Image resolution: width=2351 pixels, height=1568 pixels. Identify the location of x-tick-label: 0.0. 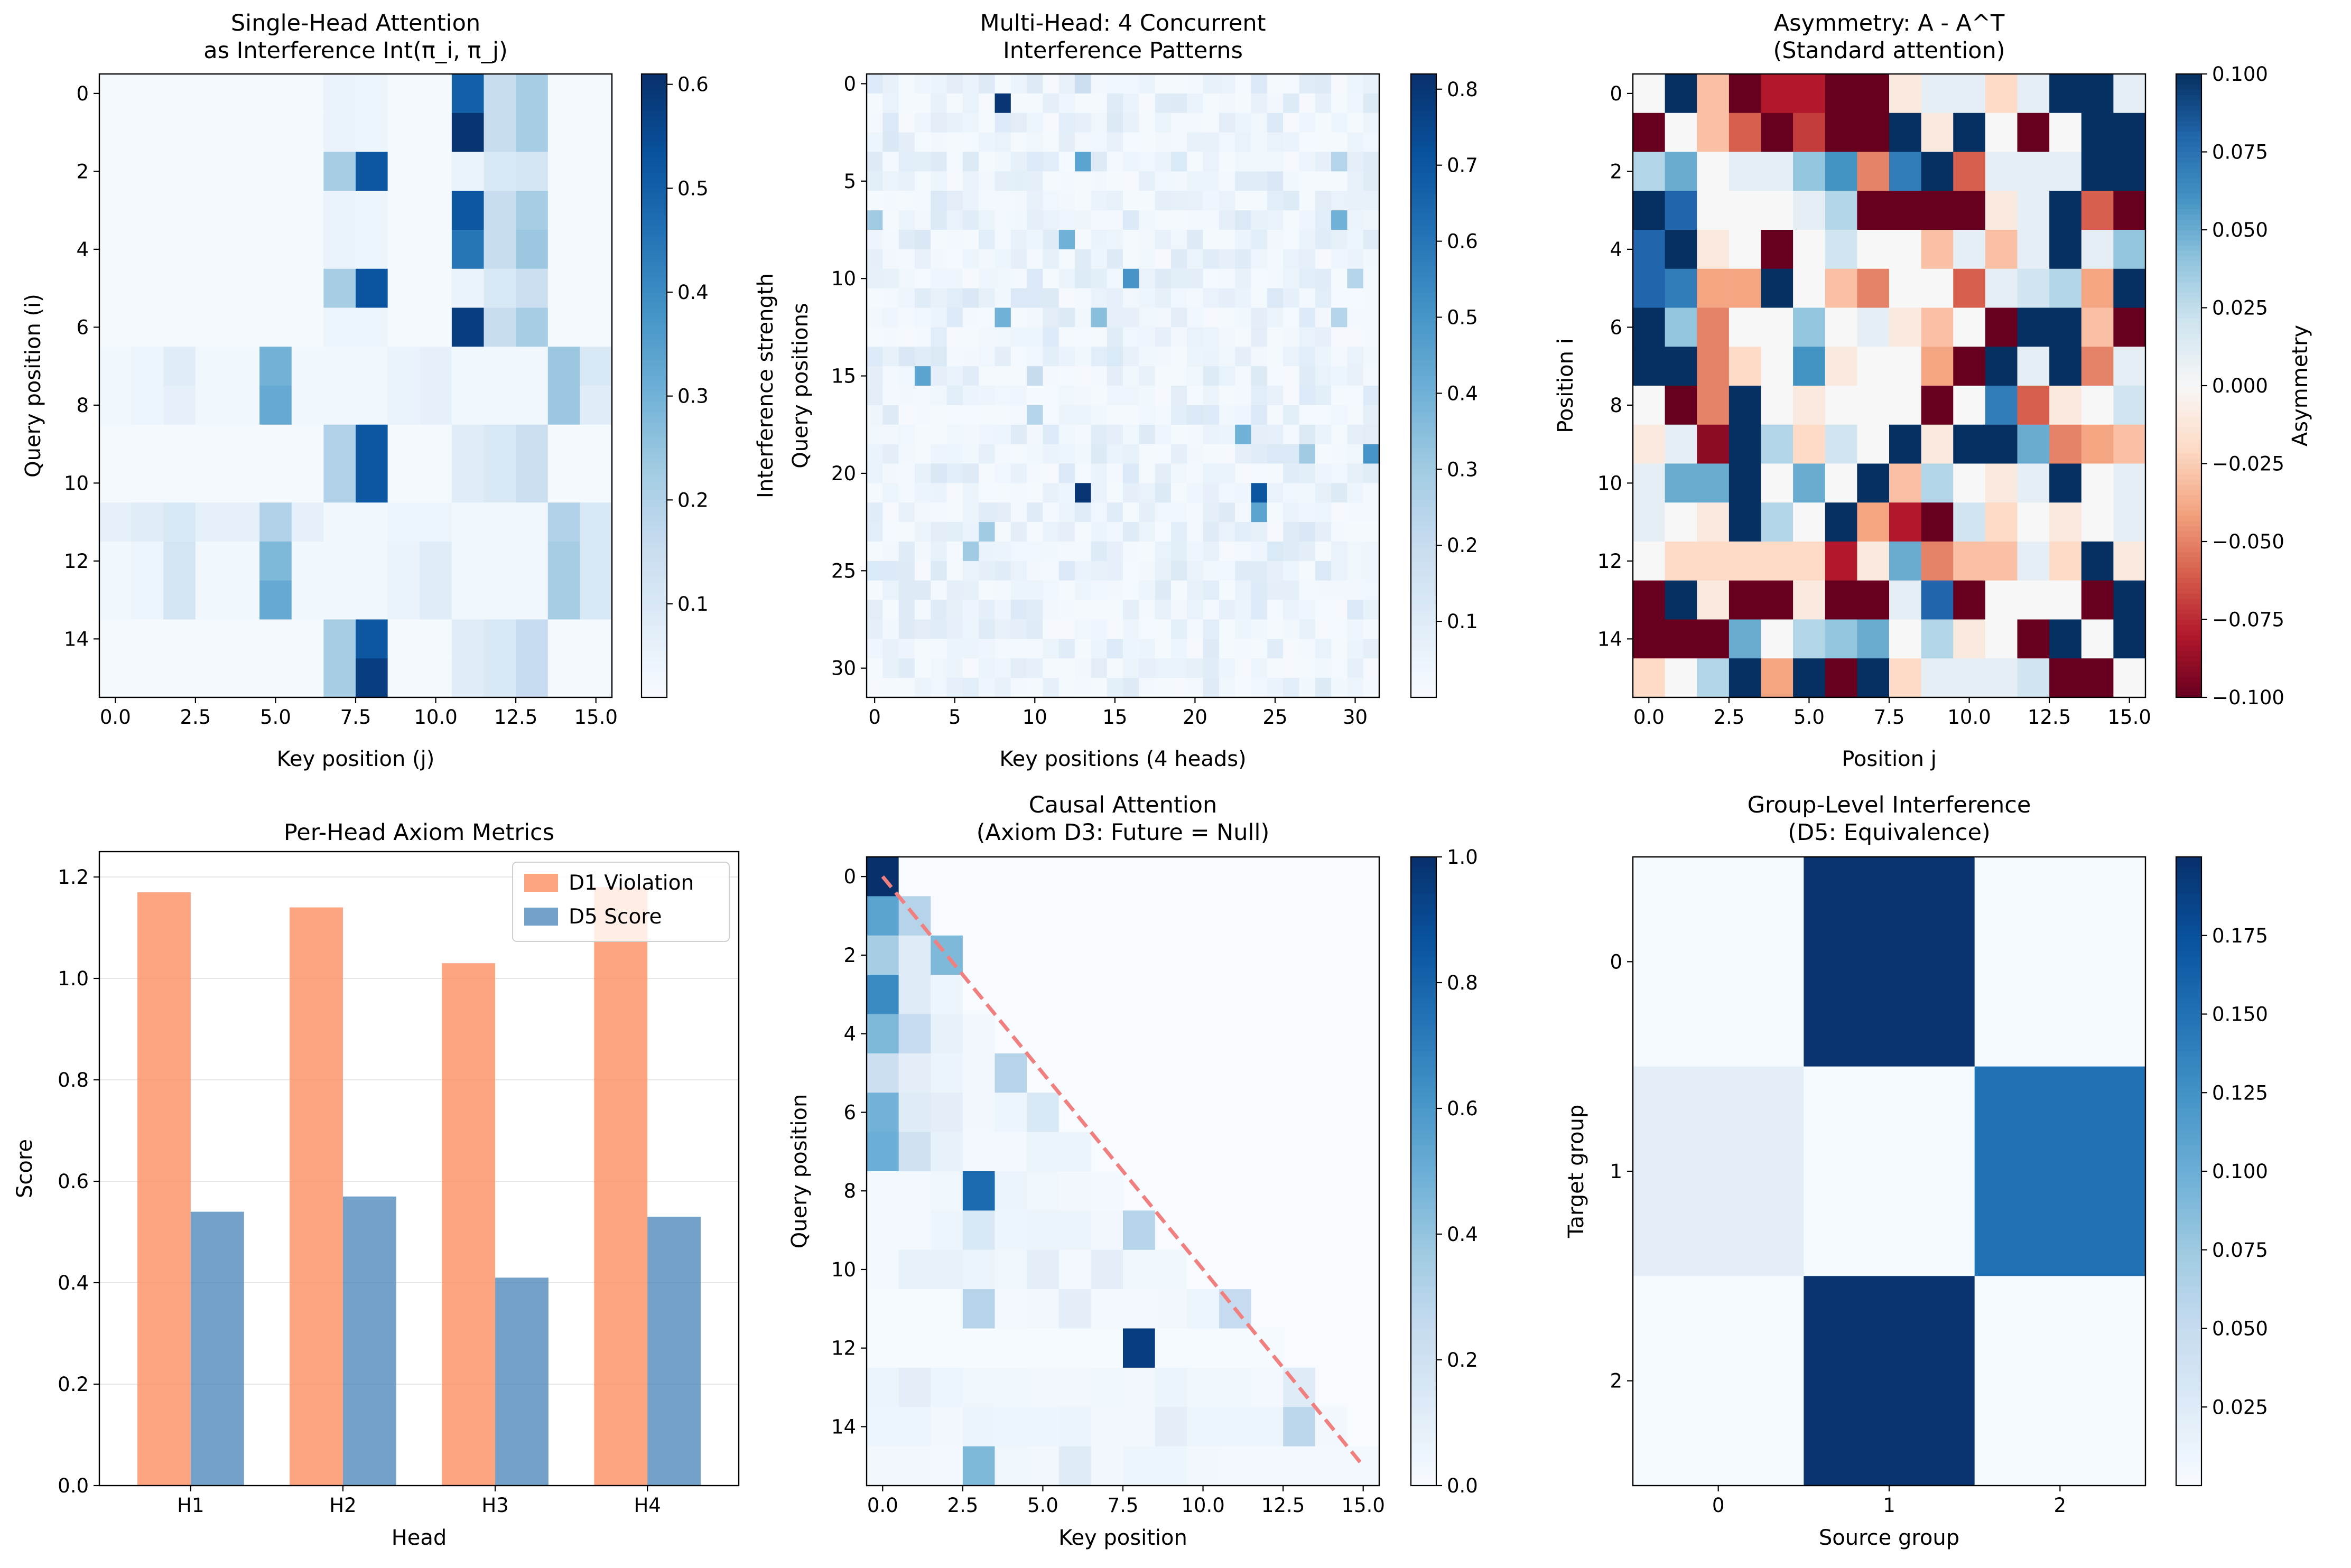
(116, 717).